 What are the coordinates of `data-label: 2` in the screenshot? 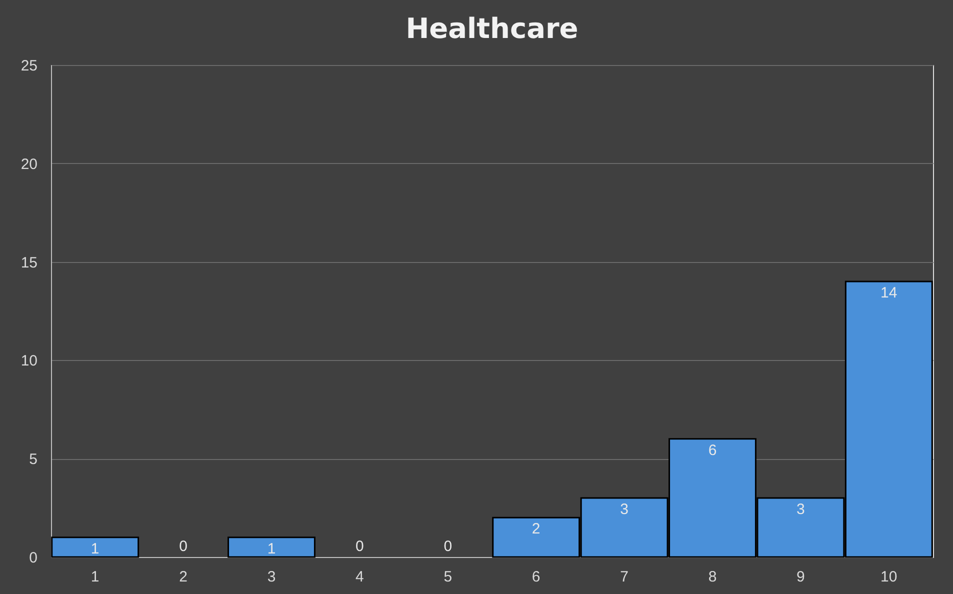 It's located at (536, 529).